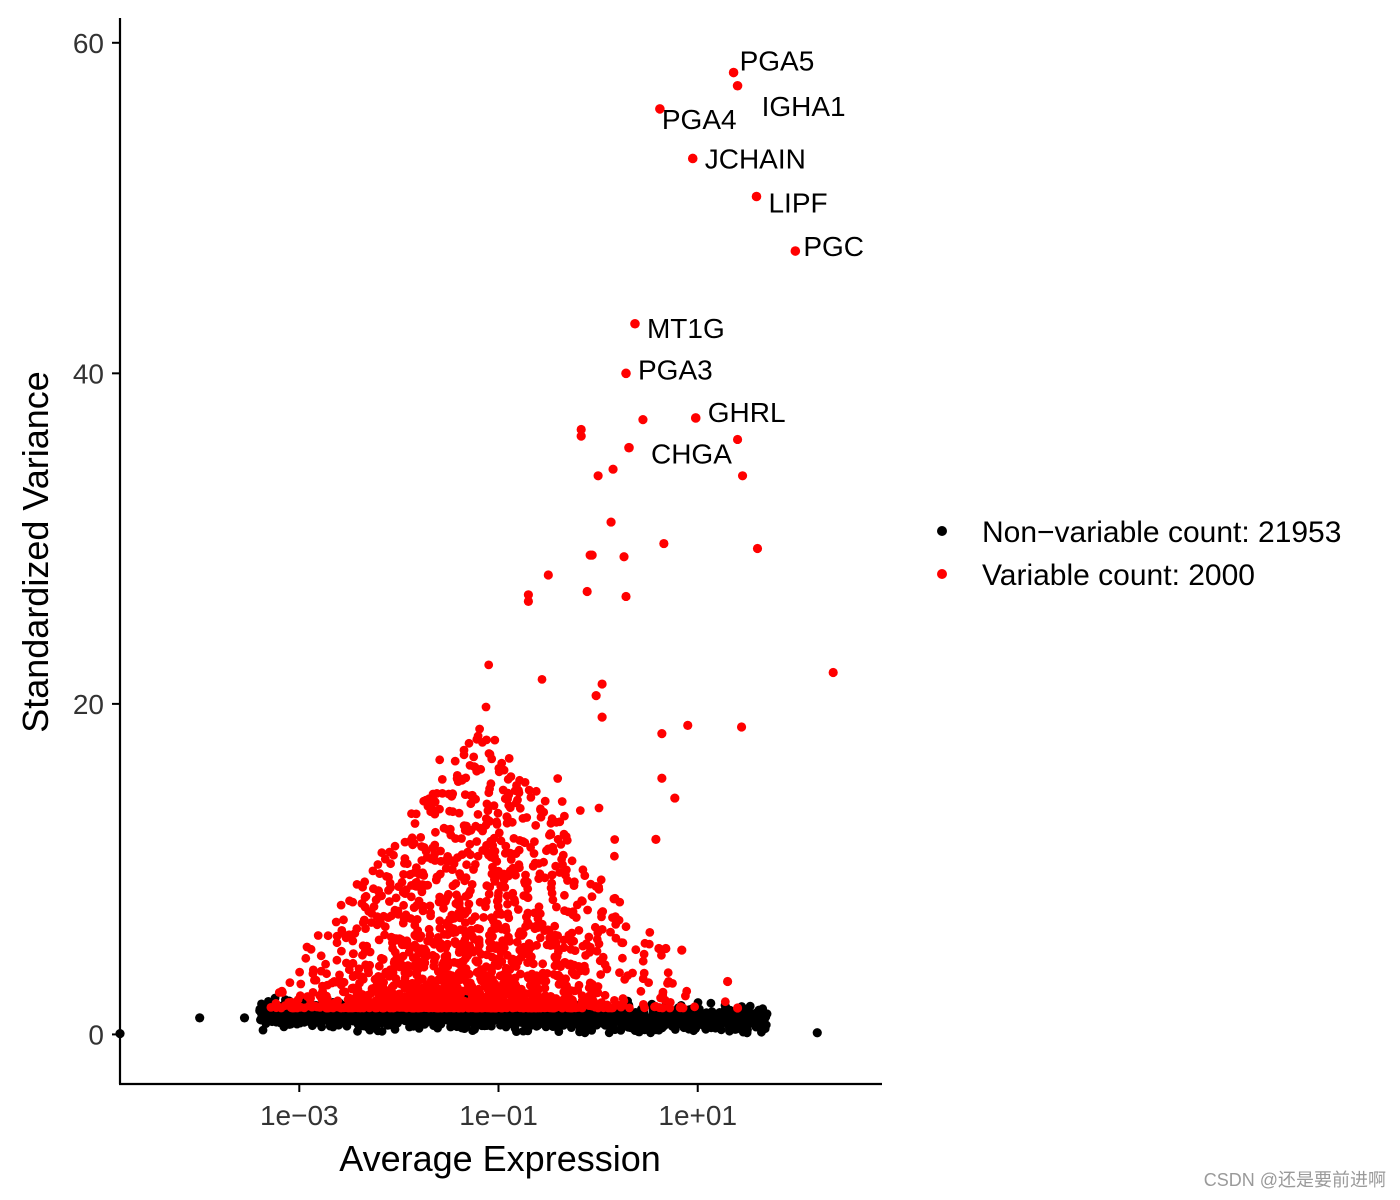  Describe the element at coordinates (88, 43) in the screenshot. I see `y-tick-label: 60` at that location.